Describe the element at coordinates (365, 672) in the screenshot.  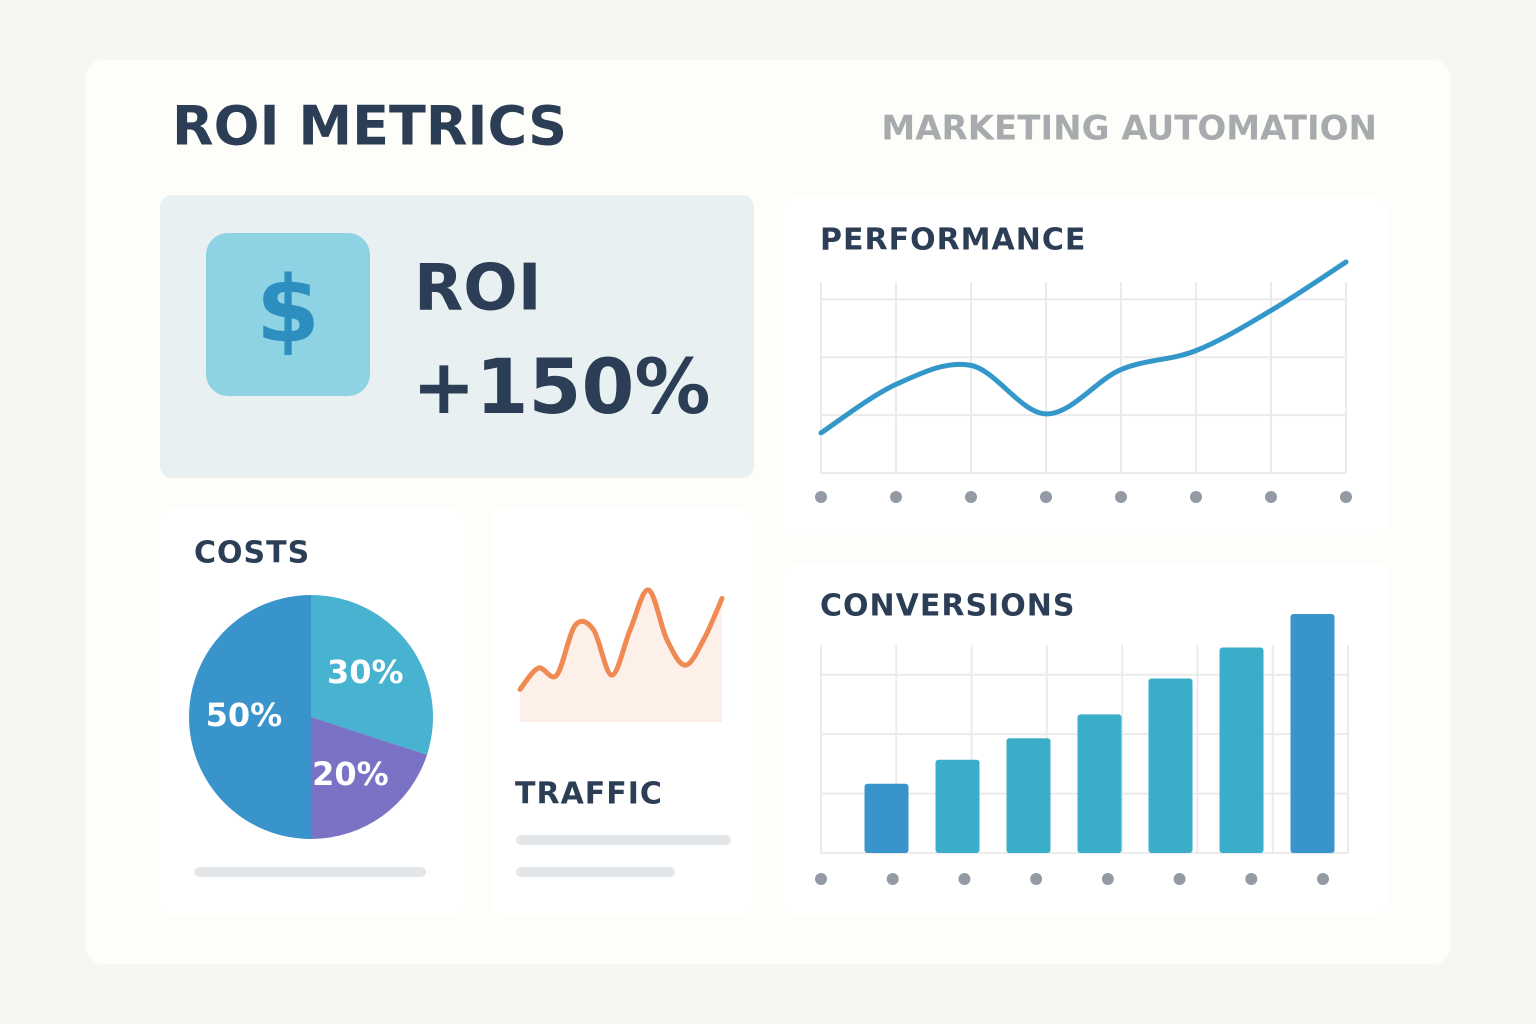
I see `slice-label: 30%` at that location.